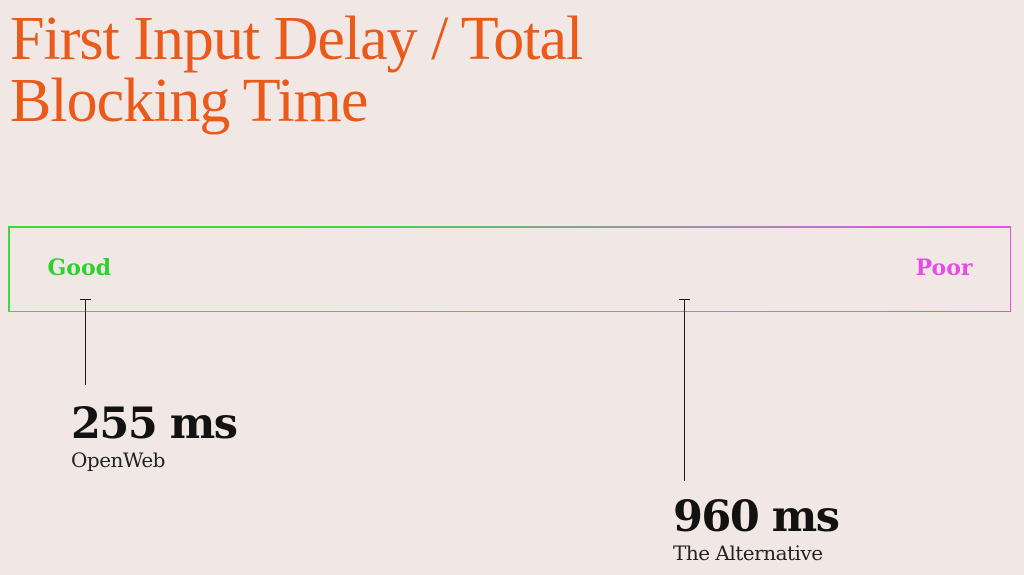 The height and width of the screenshot is (575, 1024). What do you see at coordinates (154, 424) in the screenshot?
I see `openweb-value: 255 ms` at bounding box center [154, 424].